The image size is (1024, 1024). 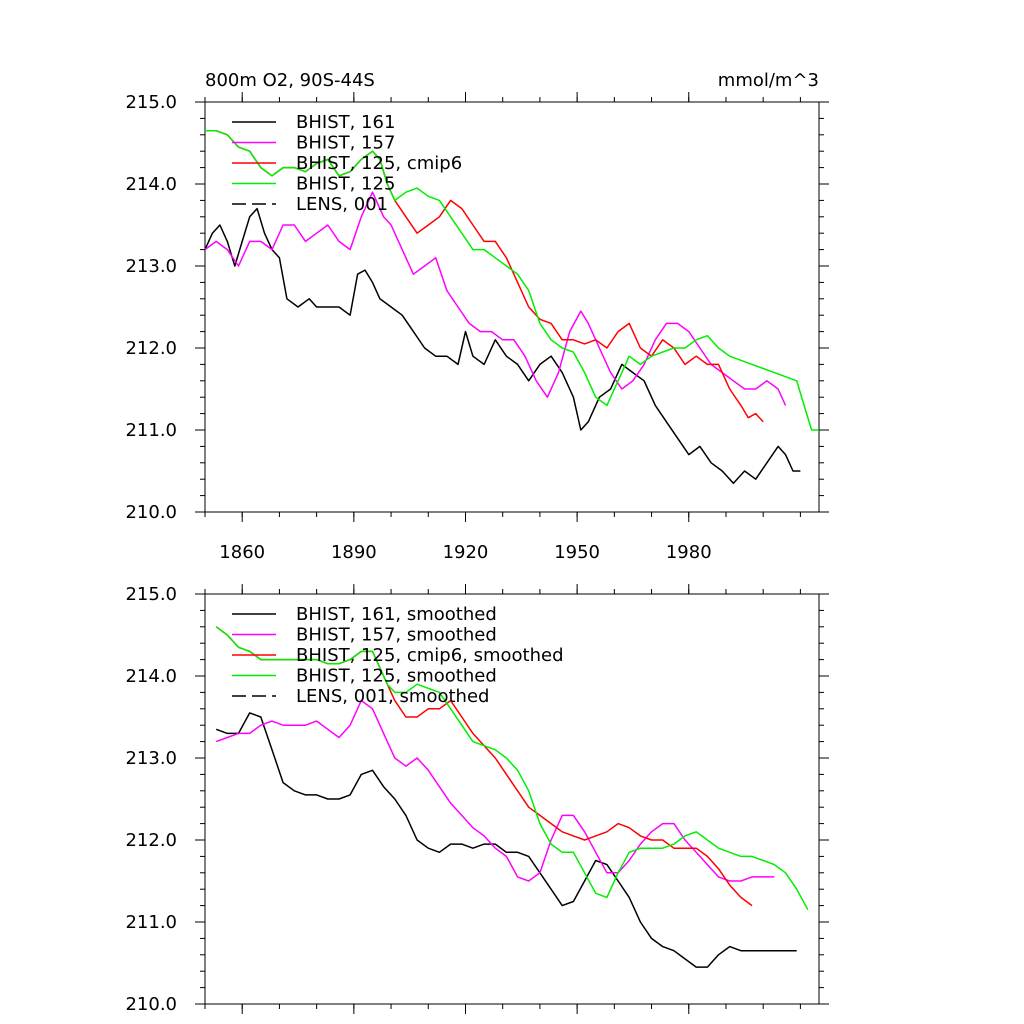 What do you see at coordinates (577, 552) in the screenshot?
I see `x-tick-label: 1950` at bounding box center [577, 552].